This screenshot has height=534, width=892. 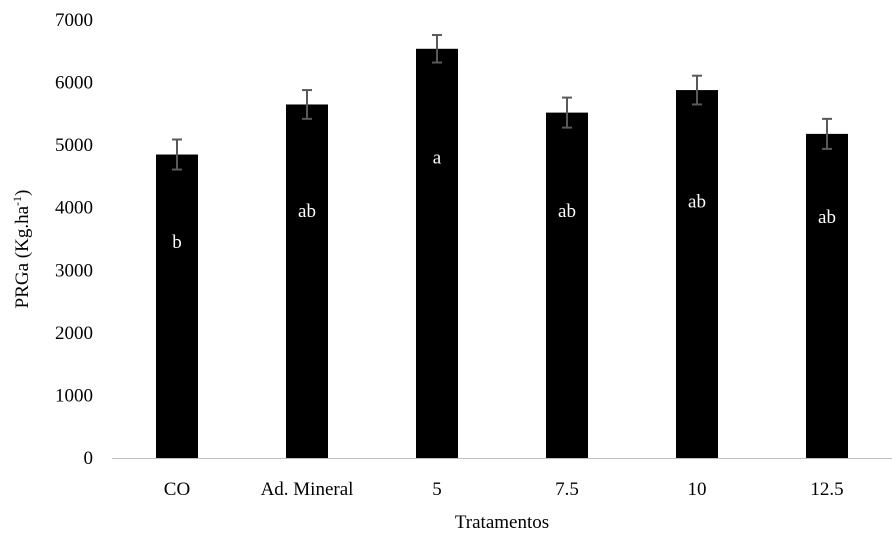 I want to click on y-tick-label: 0, so click(x=89, y=458).